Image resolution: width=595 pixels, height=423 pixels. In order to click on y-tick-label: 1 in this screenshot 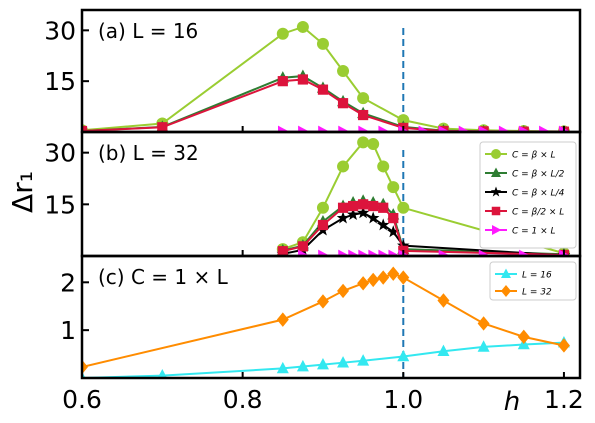, I will do `click(68, 330)`.